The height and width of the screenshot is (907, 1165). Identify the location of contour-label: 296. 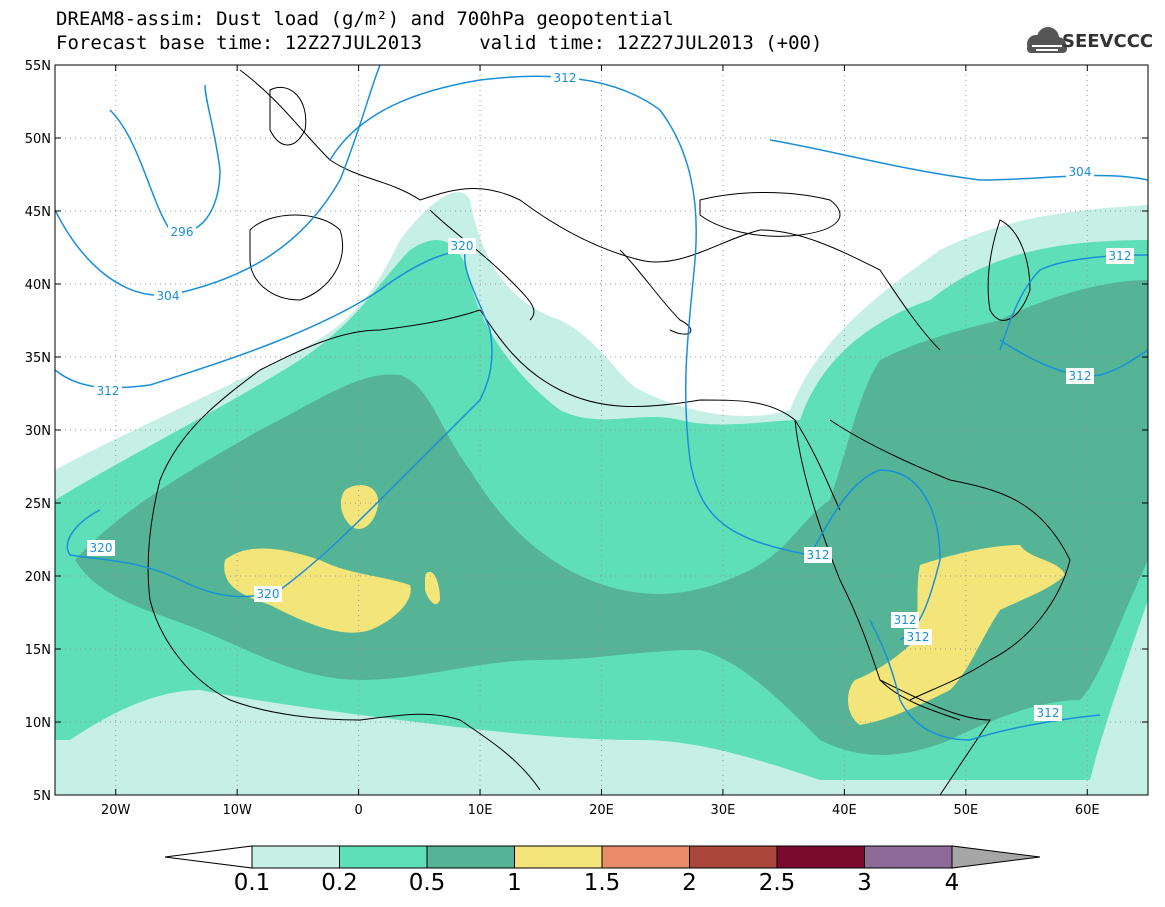
(182, 232).